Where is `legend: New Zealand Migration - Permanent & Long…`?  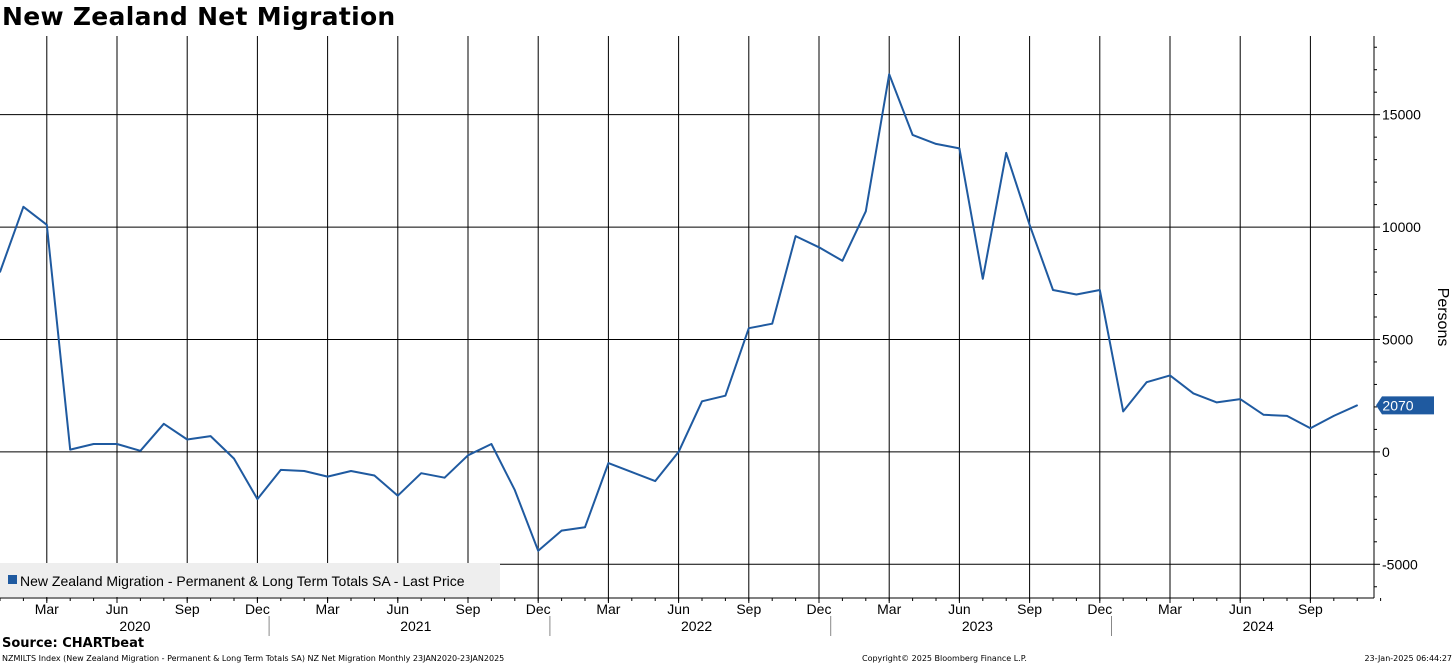 legend: New Zealand Migration - Permanent & Long… is located at coordinates (250, 580).